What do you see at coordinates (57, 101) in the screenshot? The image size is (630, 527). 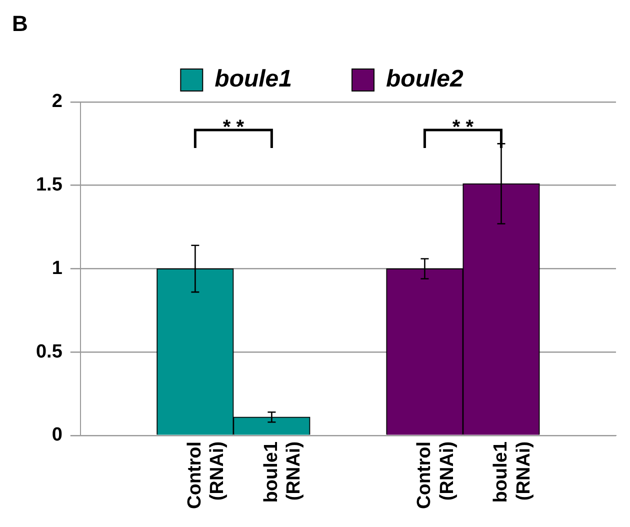 I see `y-tick-label: 2` at bounding box center [57, 101].